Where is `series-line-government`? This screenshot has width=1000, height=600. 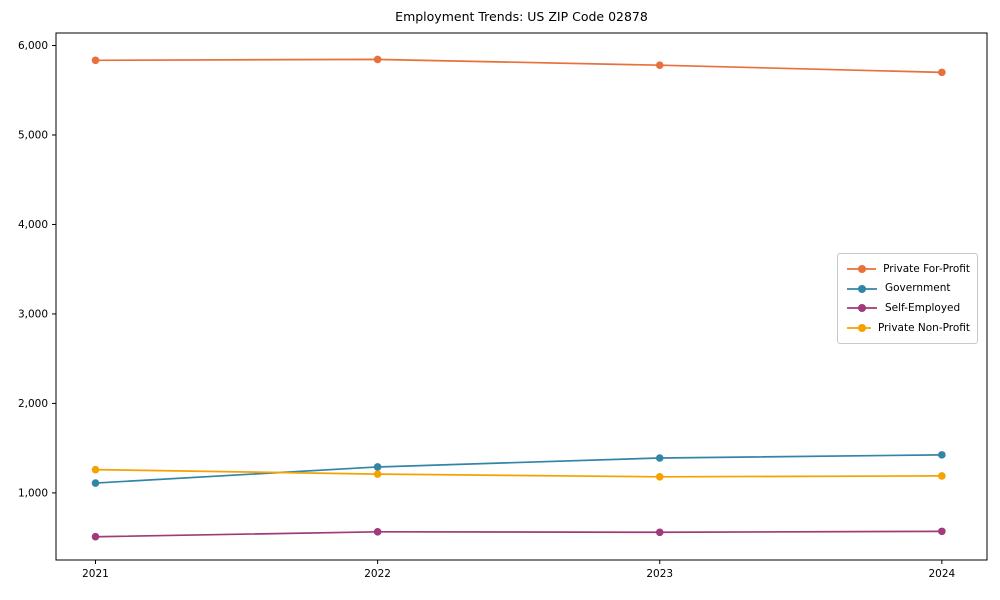
series-line-government is located at coordinates (518, 469).